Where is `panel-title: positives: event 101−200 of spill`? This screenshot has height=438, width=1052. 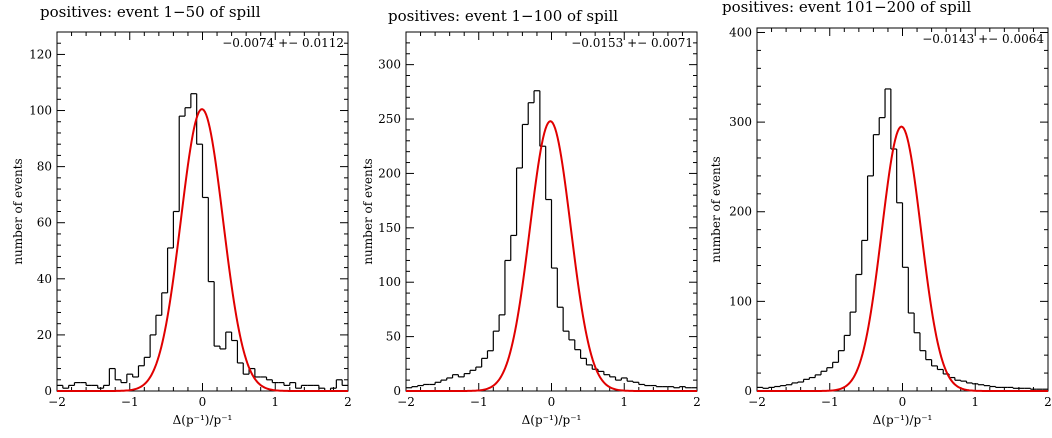
panel-title: positives: event 101−200 of spill is located at coordinates (846, 8).